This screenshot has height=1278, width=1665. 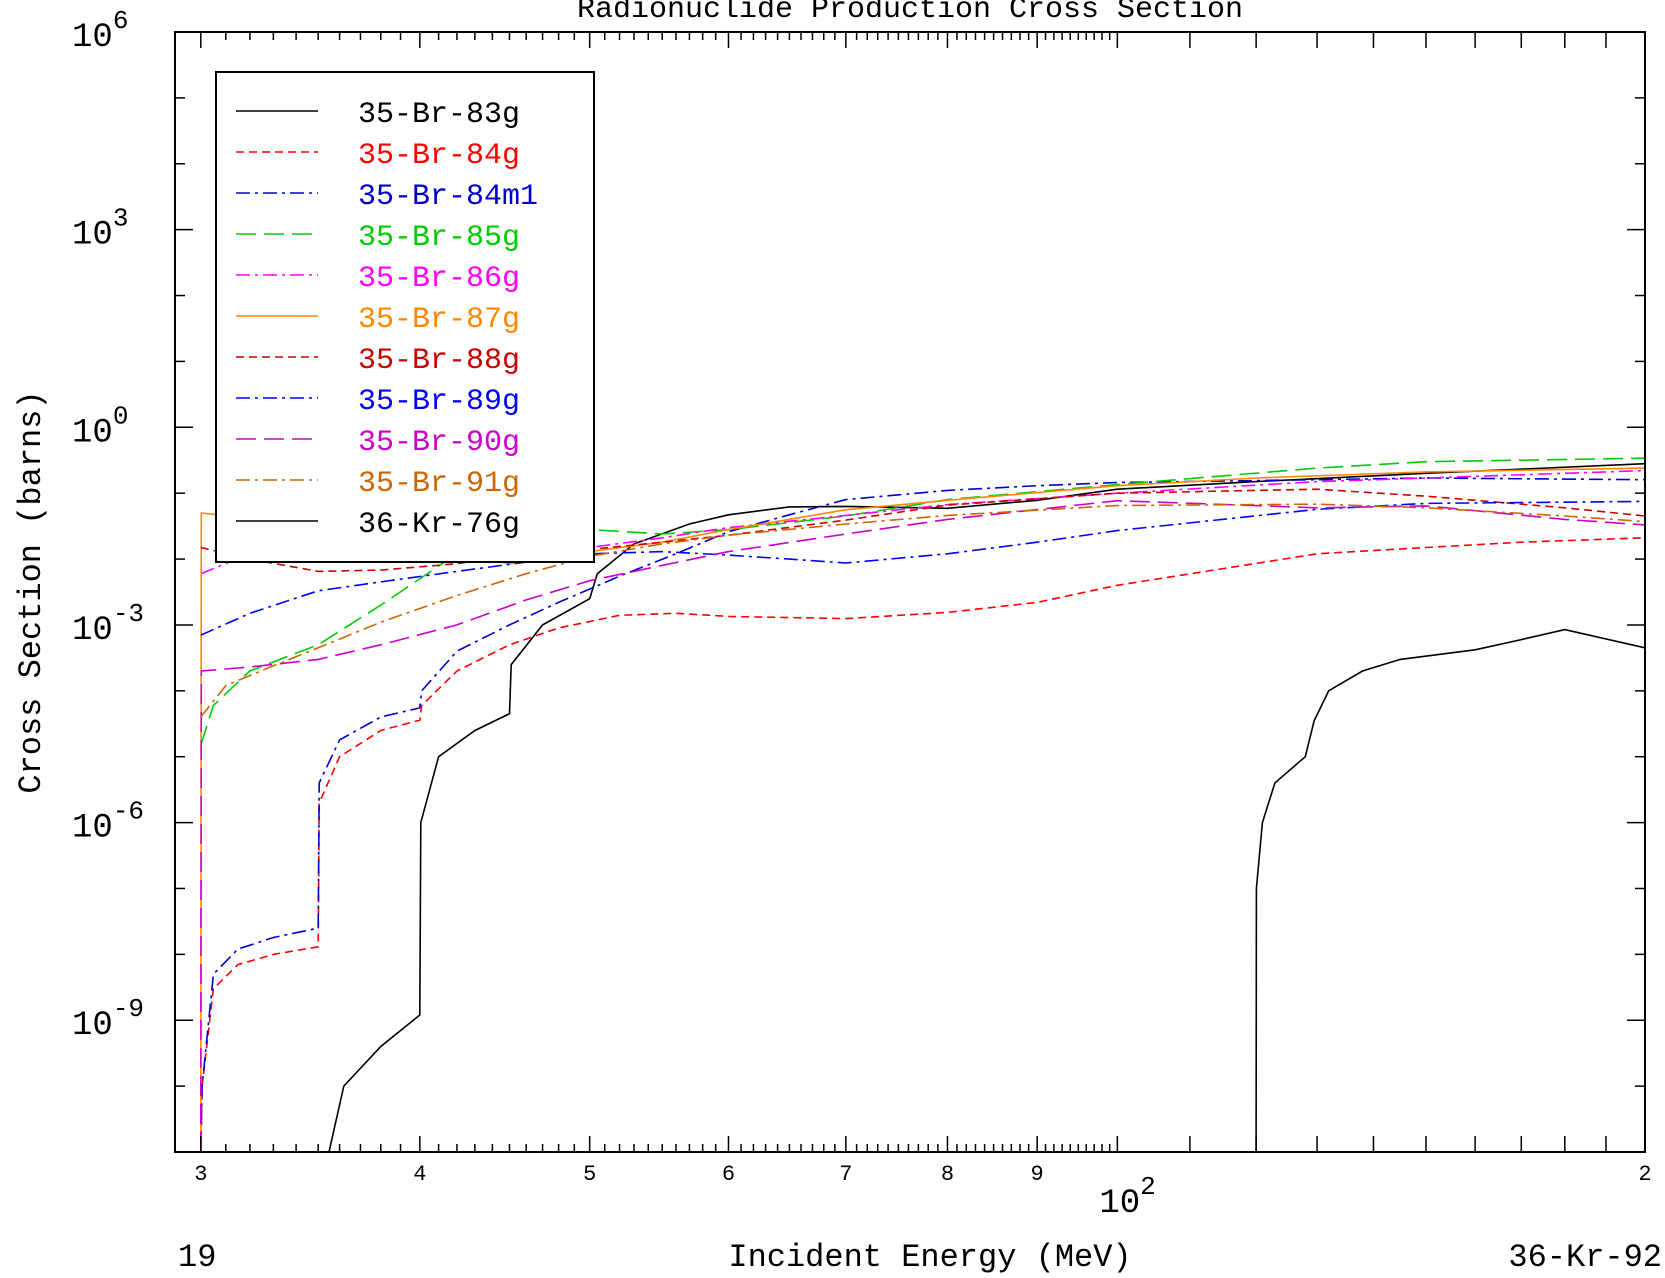 What do you see at coordinates (439, 484) in the screenshot?
I see `legend-label: 35-Br-91g` at bounding box center [439, 484].